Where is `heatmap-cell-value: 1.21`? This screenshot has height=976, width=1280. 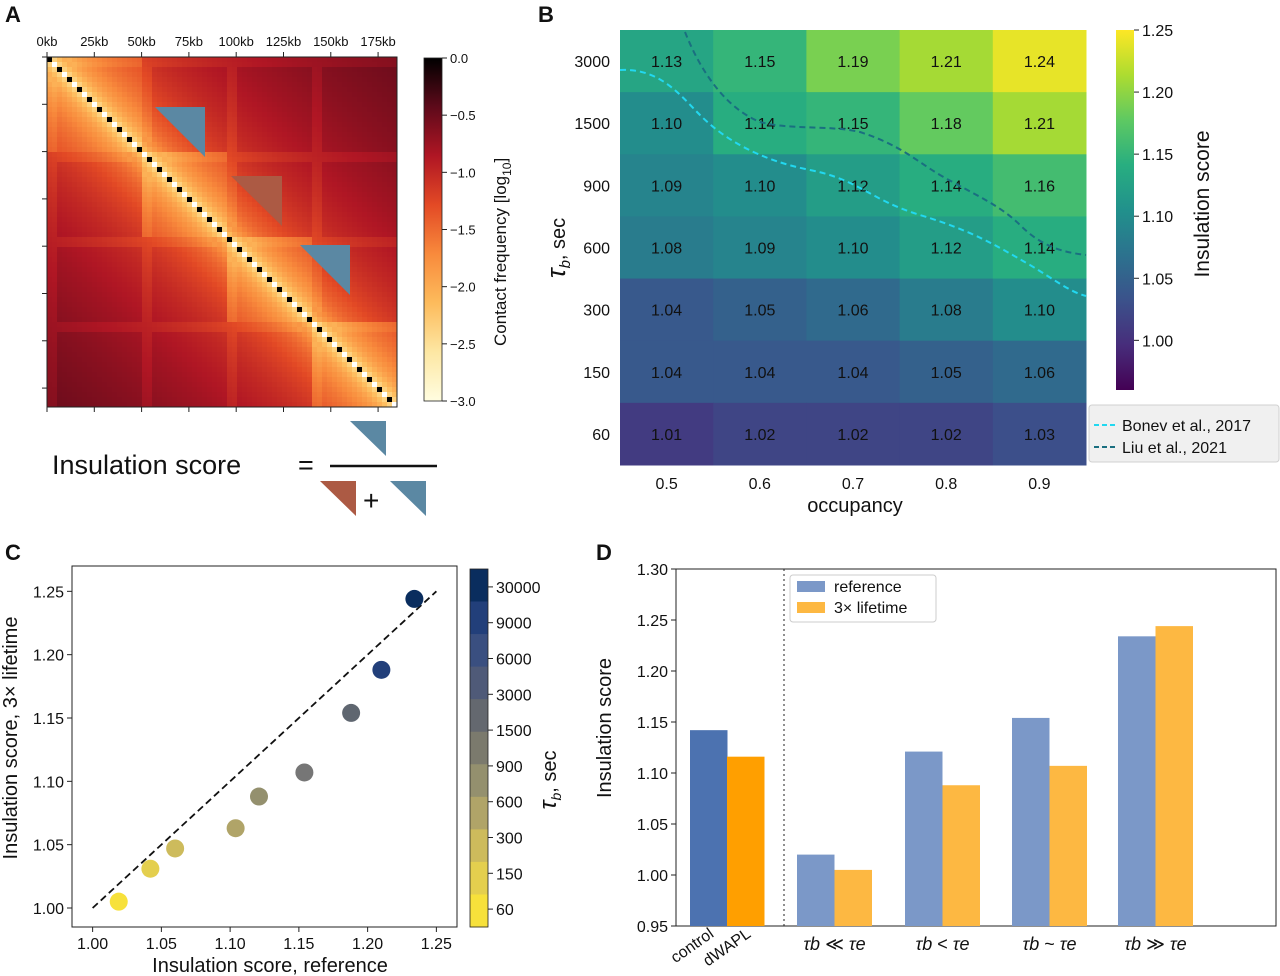 heatmap-cell-value: 1.21 is located at coordinates (1039, 124).